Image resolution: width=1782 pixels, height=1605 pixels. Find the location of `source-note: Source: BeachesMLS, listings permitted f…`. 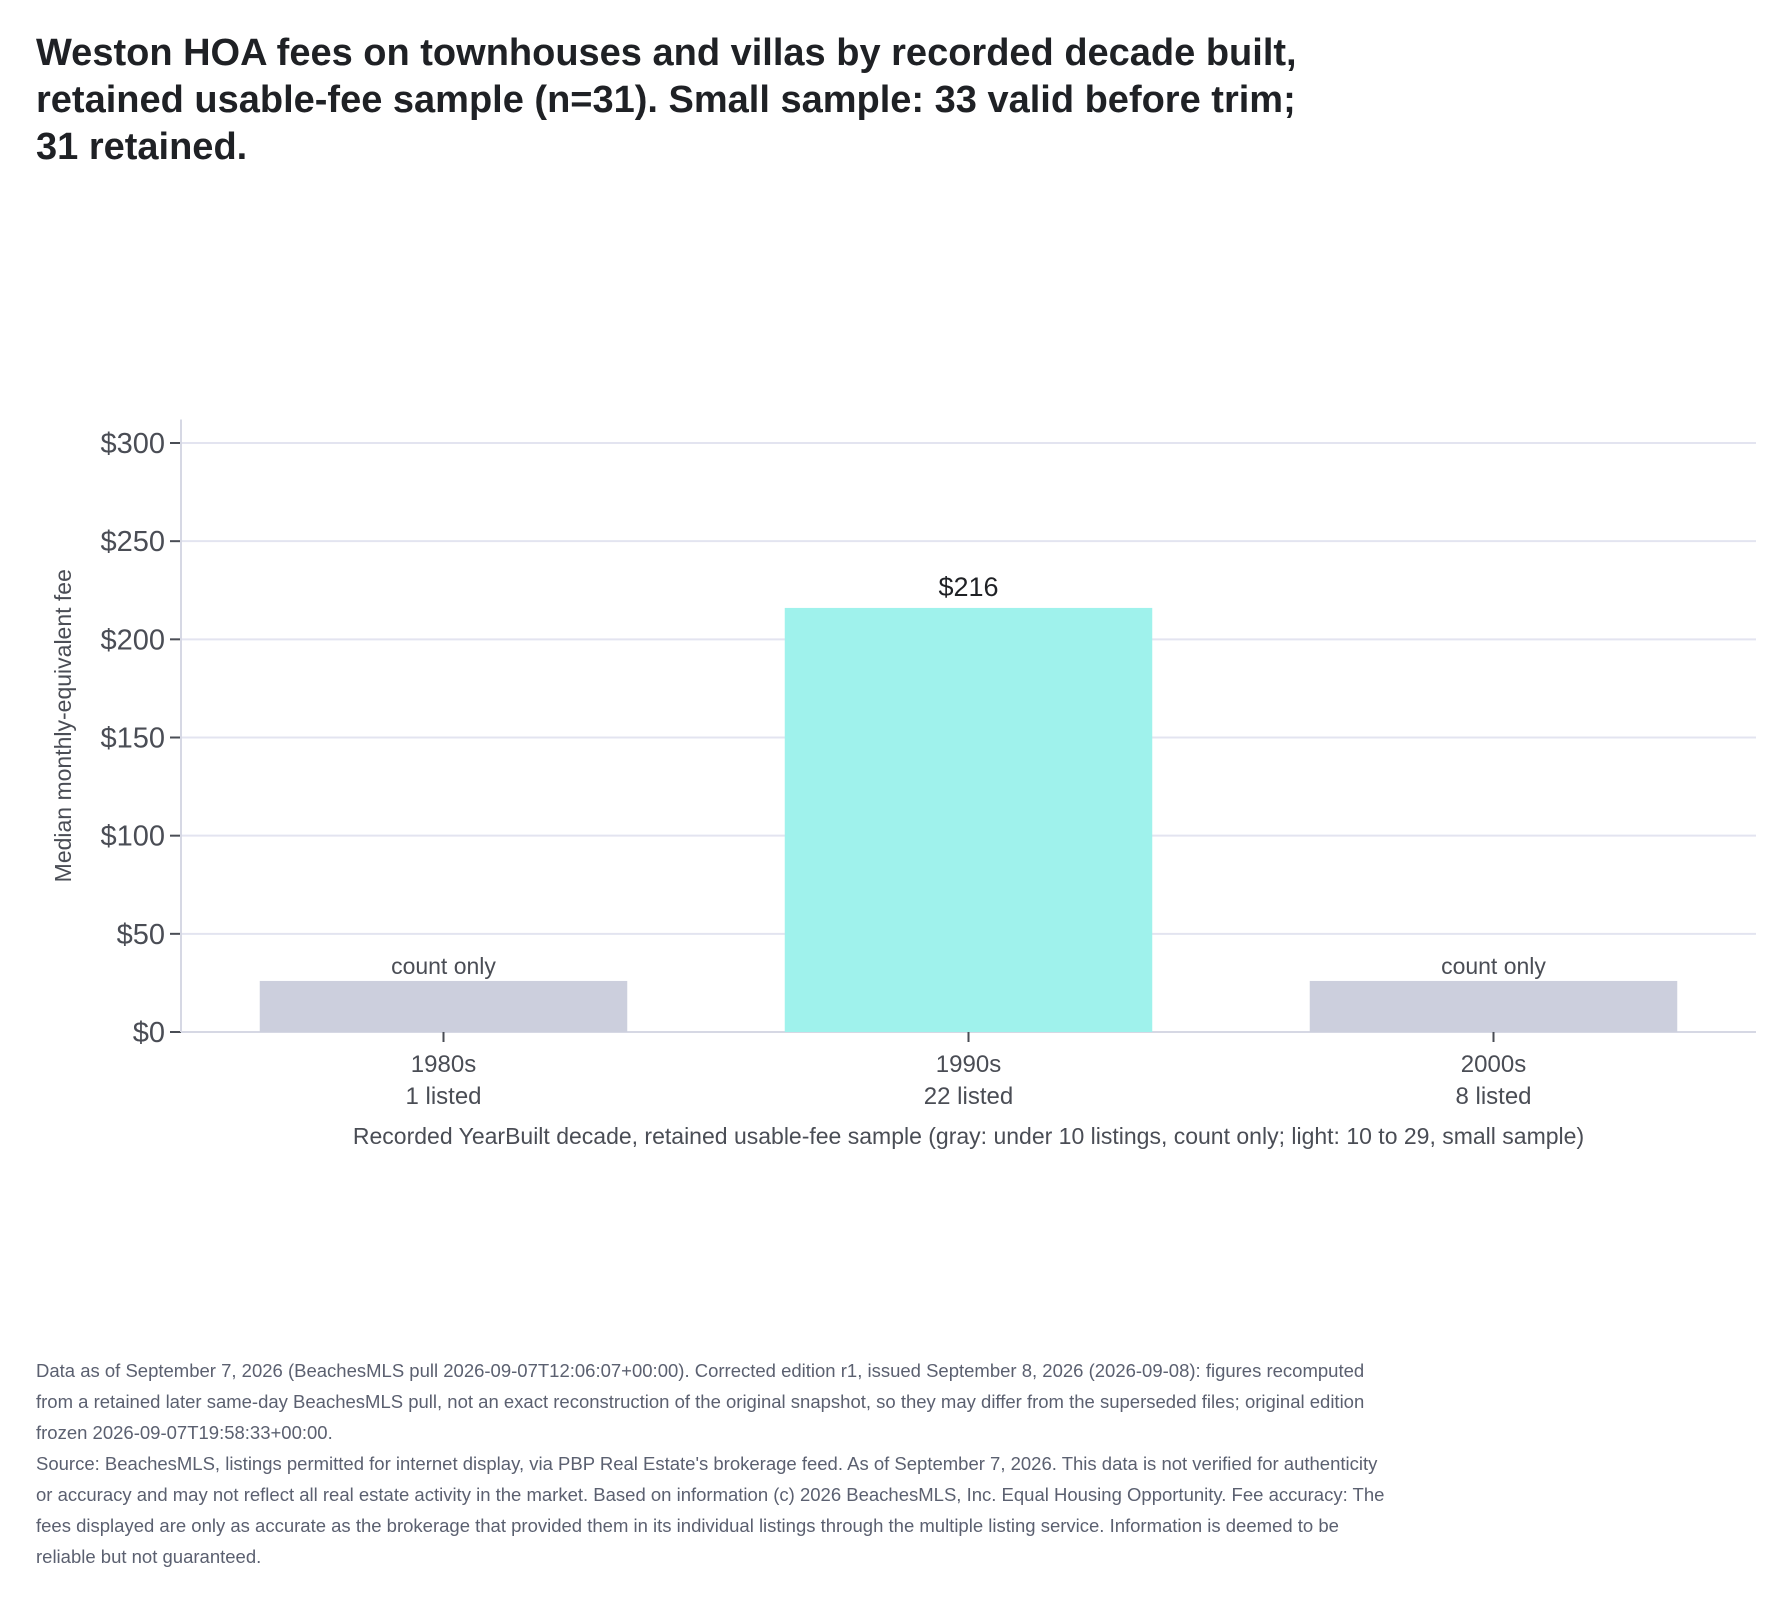

source-note: Source: BeachesMLS, listings permitted f… is located at coordinates (710, 1510).